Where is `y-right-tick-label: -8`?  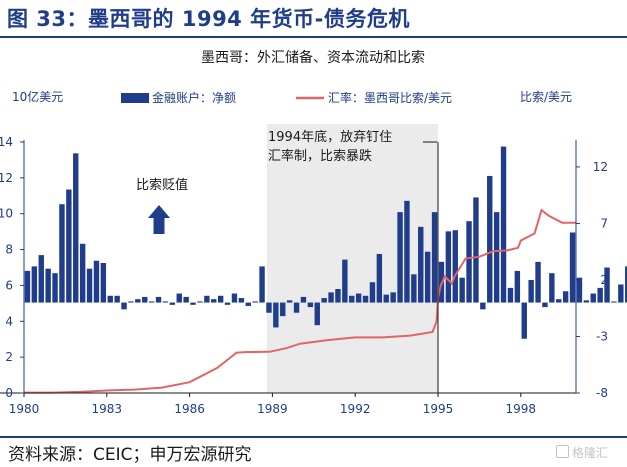 y-right-tick-label: -8 is located at coordinates (602, 393).